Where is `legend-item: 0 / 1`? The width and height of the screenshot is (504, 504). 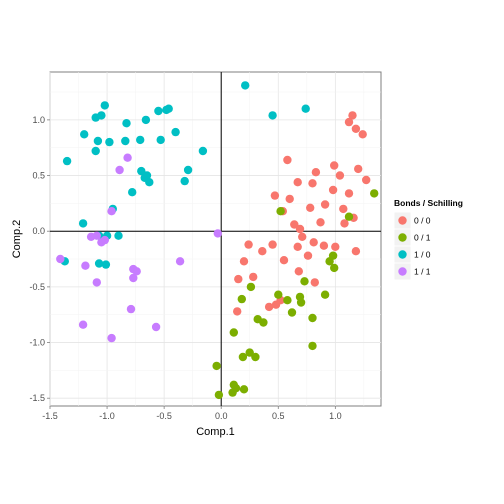
legend-item: 0 / 1 is located at coordinates (412, 237).